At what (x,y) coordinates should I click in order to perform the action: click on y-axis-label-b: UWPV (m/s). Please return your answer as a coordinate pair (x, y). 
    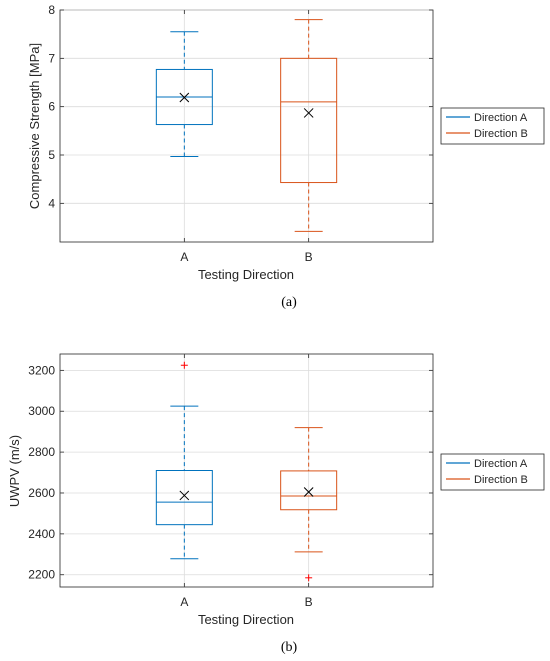
    Looking at the image, I should click on (14, 471).